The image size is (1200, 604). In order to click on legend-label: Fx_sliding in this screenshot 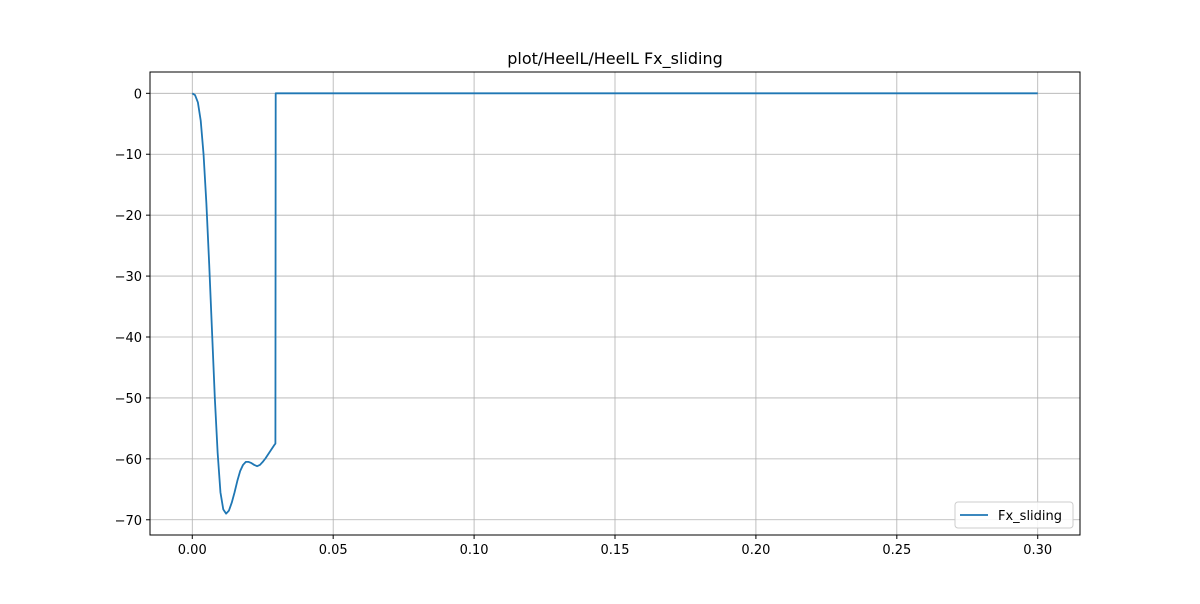, I will do `click(1030, 516)`.